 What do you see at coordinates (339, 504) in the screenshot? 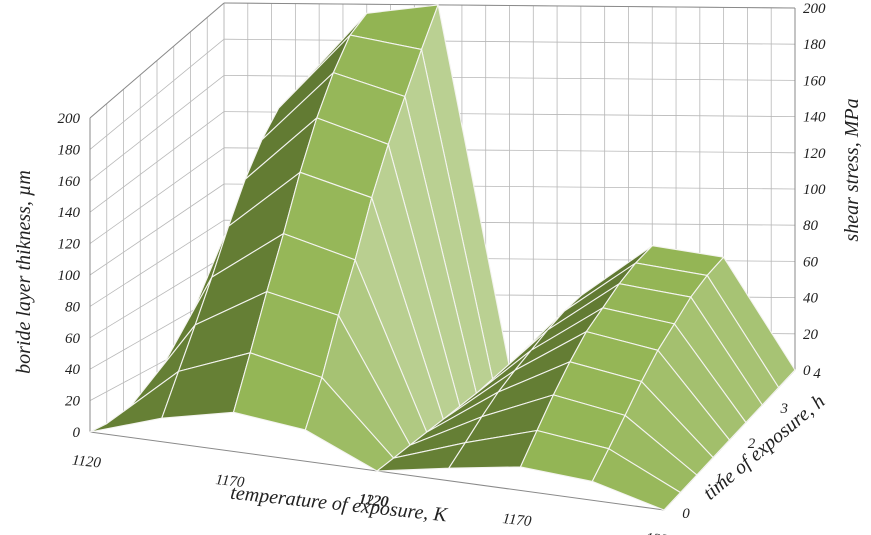
I see `x-axis-label: temperature of exposure, K` at bounding box center [339, 504].